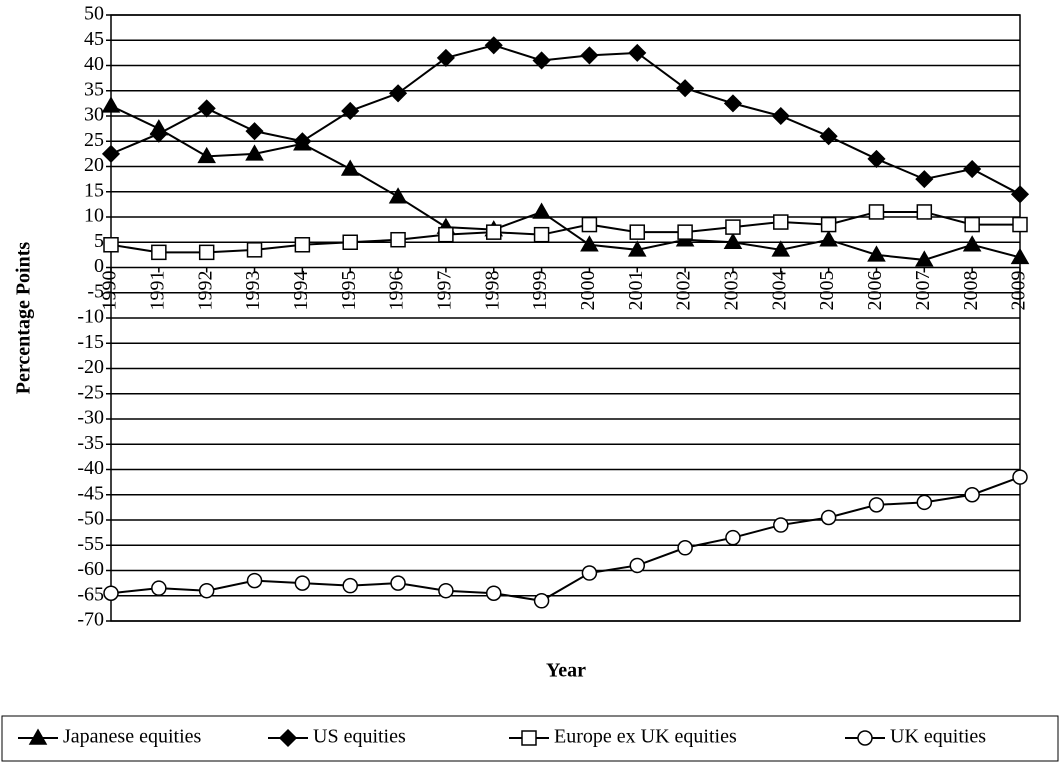 The image size is (1061, 765). I want to click on y-tick-label: -20, so click(90, 367).